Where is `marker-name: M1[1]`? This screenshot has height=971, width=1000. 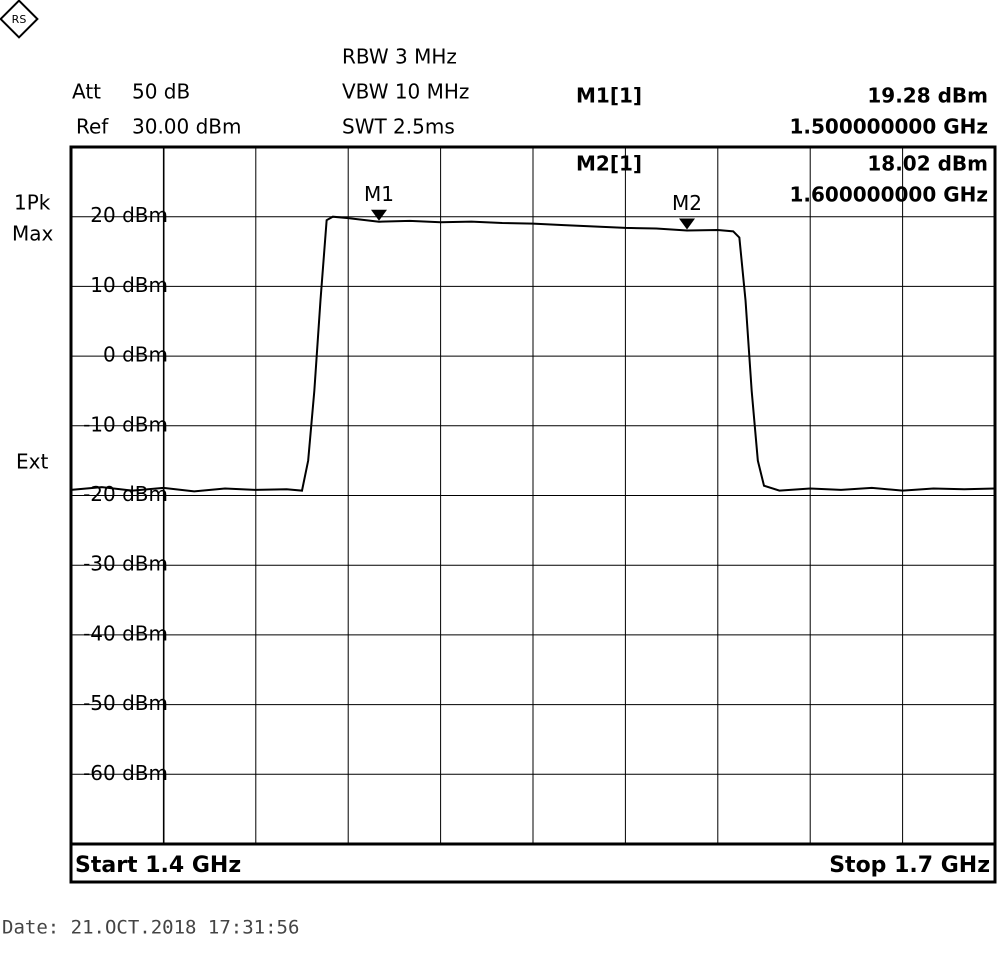 marker-name: M1[1] is located at coordinates (609, 96).